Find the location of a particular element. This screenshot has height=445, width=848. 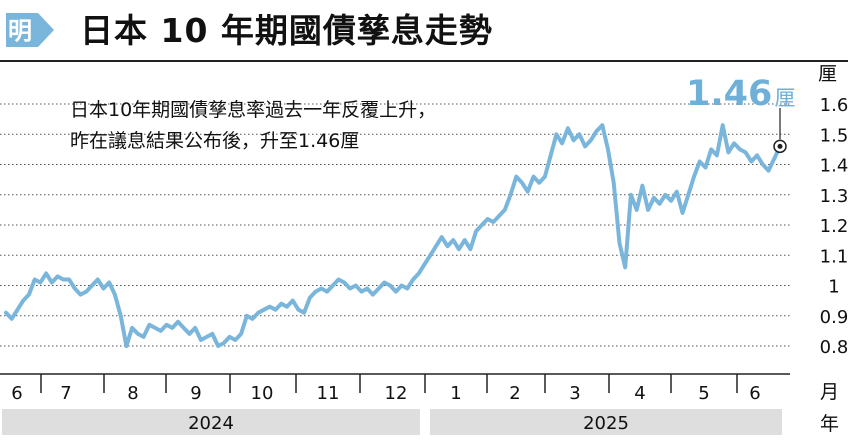

header-rule is located at coordinates (424, 61).